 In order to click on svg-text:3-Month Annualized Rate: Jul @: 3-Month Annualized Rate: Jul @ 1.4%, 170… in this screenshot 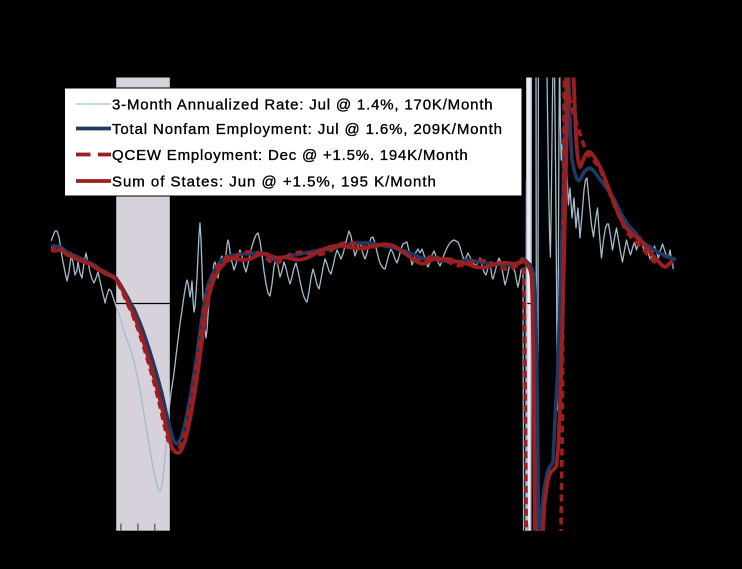, I will do `click(302, 105)`.